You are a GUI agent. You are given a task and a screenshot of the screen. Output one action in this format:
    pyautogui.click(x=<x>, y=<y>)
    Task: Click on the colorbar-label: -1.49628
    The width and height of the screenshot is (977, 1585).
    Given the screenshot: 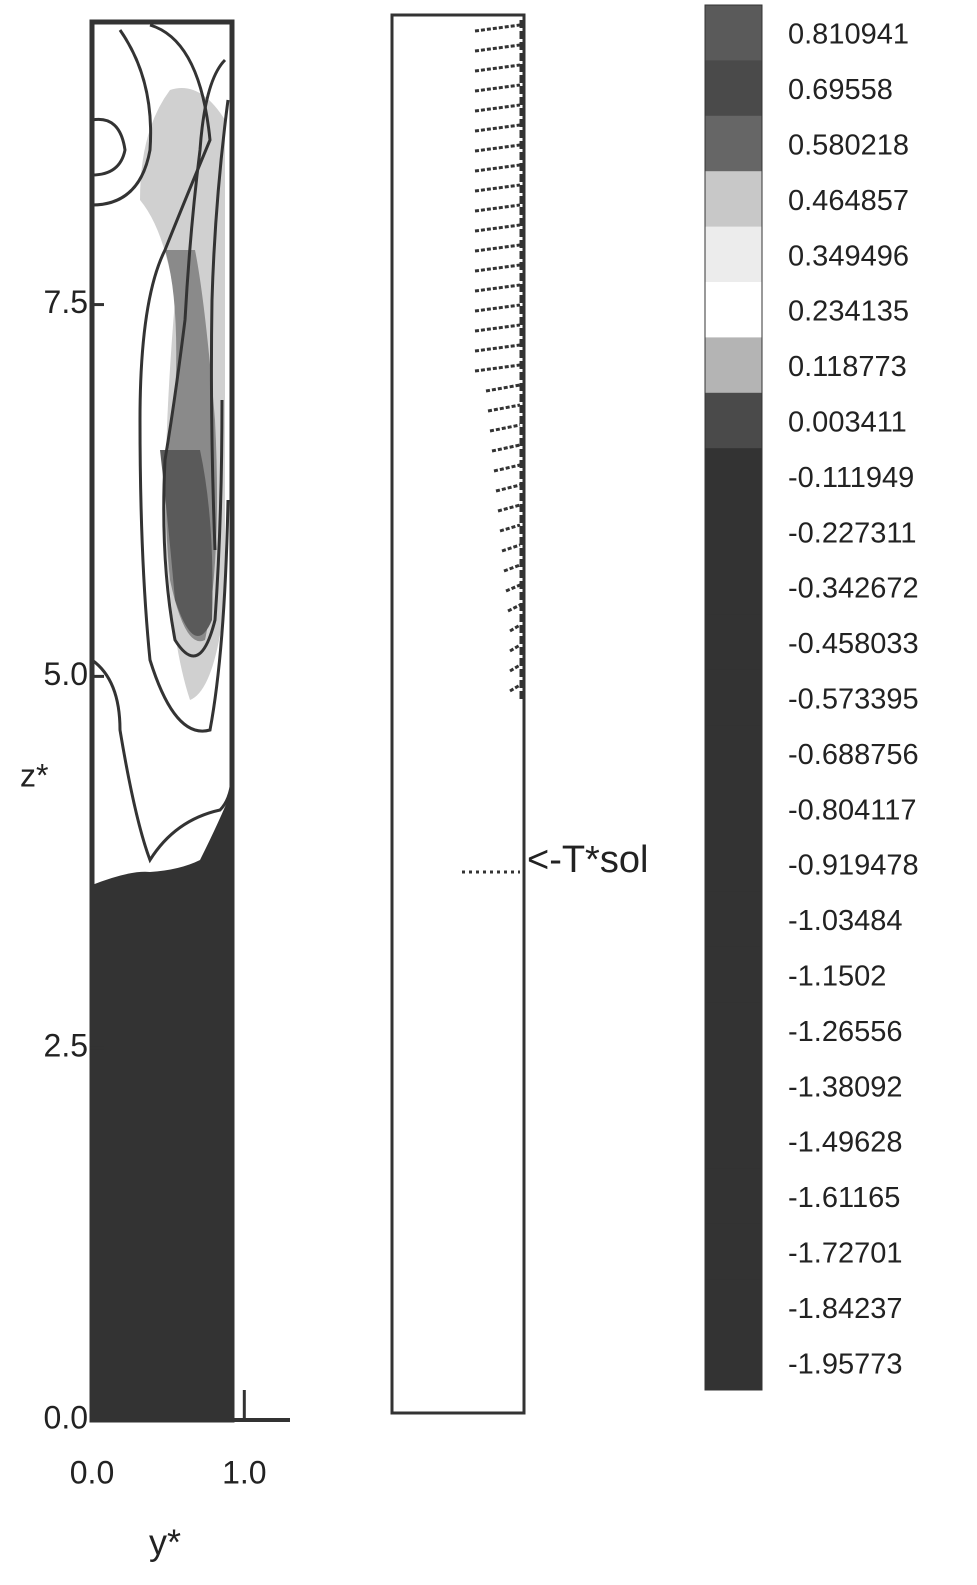 What is the action you would take?
    pyautogui.click(x=845, y=1143)
    